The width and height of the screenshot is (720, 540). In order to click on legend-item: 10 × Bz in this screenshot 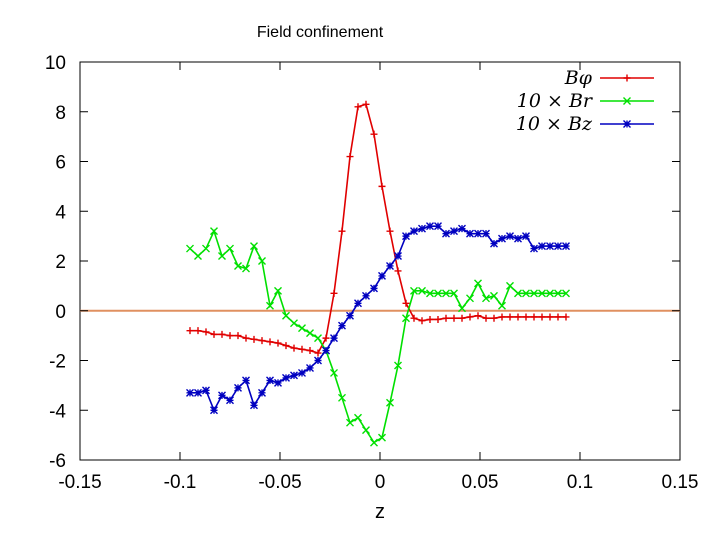, I will do `click(585, 124)`.